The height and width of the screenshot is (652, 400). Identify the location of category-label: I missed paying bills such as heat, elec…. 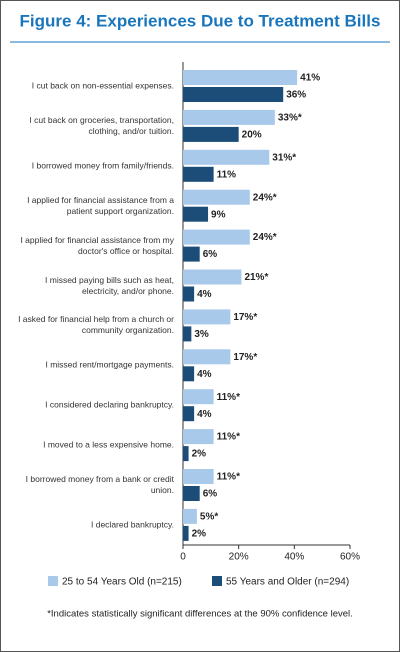
(109, 285).